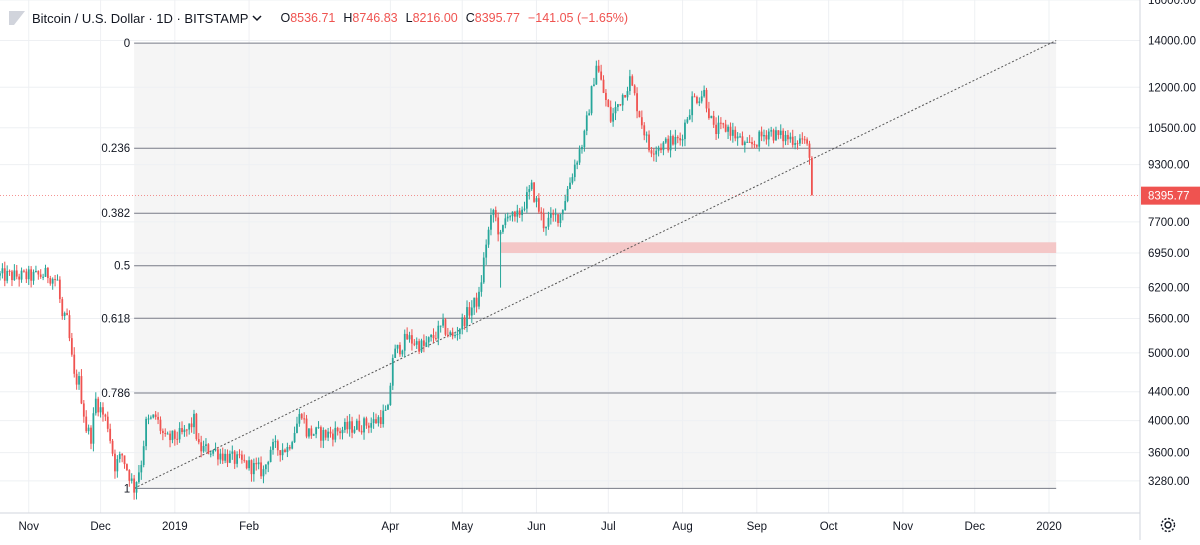  What do you see at coordinates (435, 18) in the screenshot?
I see `low-value: 8216.00` at bounding box center [435, 18].